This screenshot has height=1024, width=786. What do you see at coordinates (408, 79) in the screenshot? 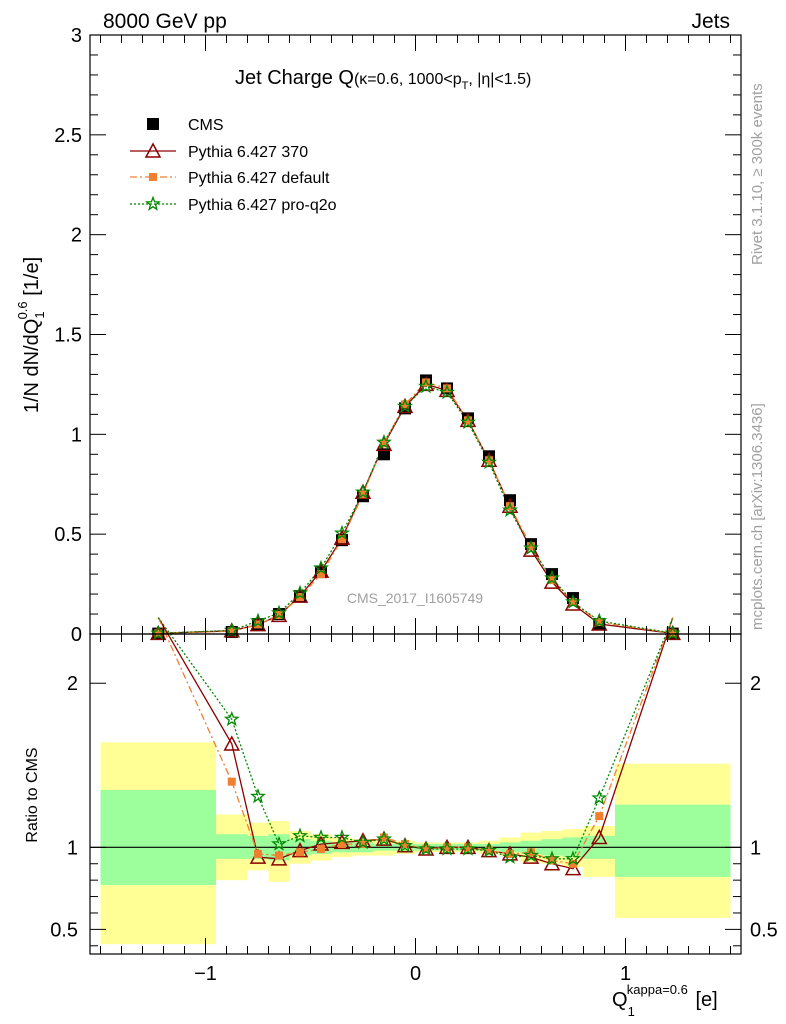
I see `plot-title-cuts: (κ=0.6, 1000<p` at bounding box center [408, 79].